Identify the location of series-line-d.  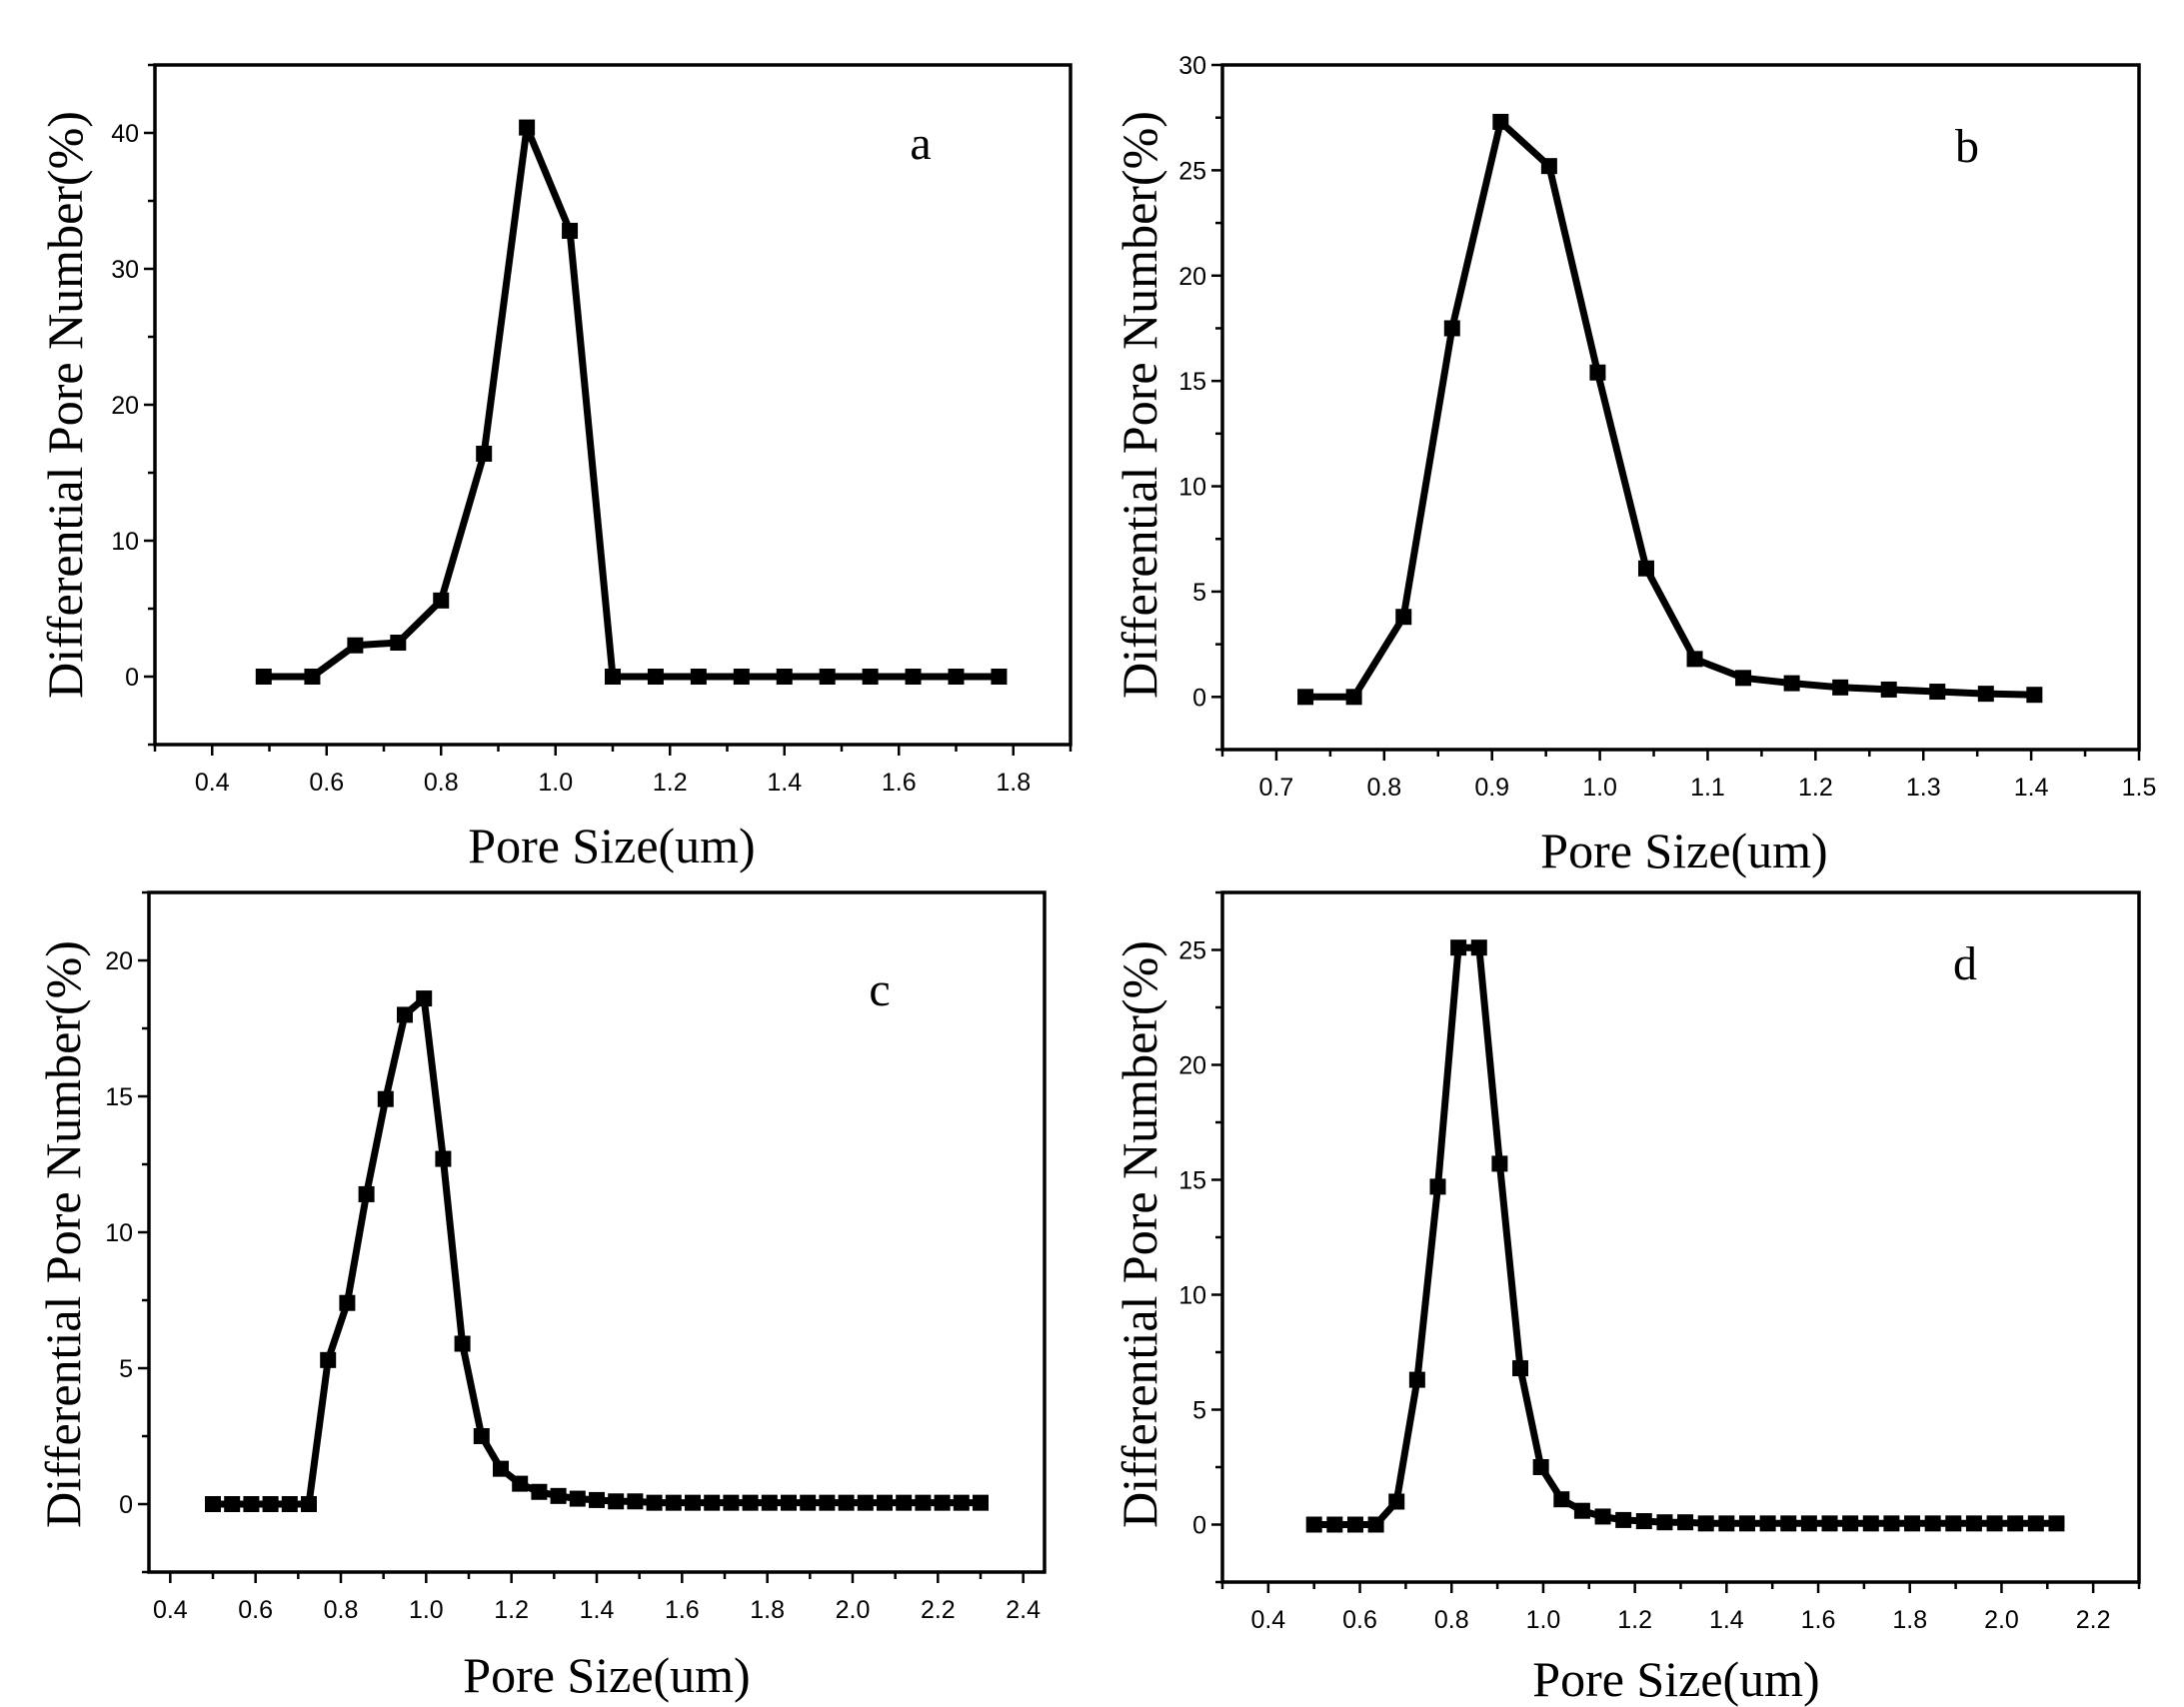
(1685, 1236).